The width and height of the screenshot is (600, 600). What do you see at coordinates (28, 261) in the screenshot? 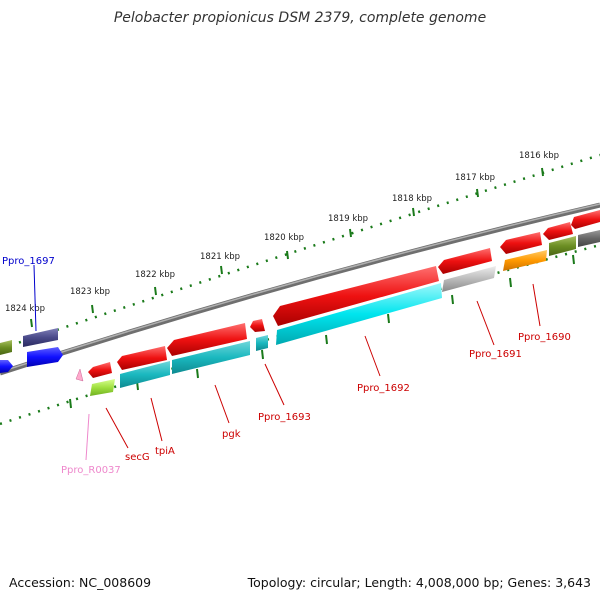
I see `gene-label-ppro-1697: Ppro_1697` at bounding box center [28, 261].